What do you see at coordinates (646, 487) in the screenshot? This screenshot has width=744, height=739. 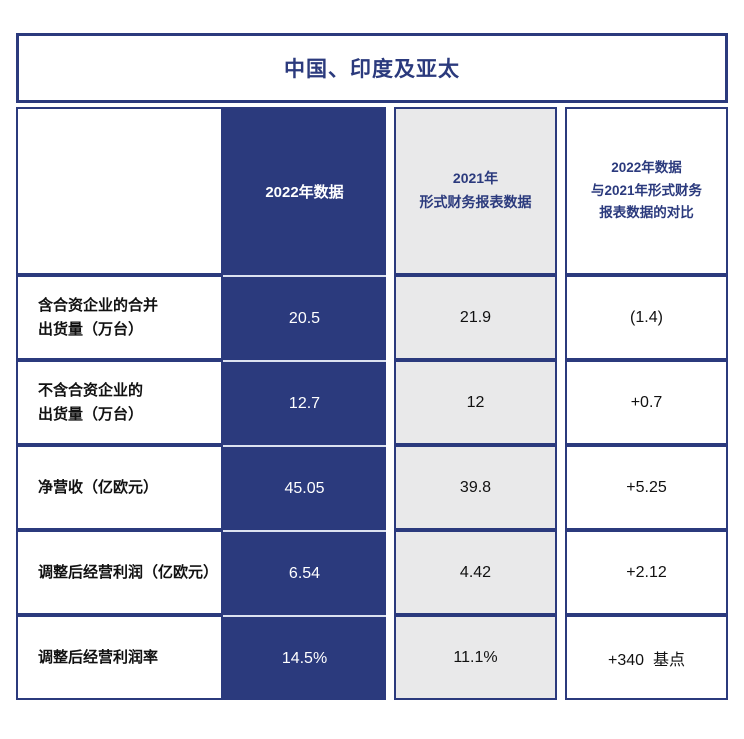 I see `value-delta: +5.25` at bounding box center [646, 487].